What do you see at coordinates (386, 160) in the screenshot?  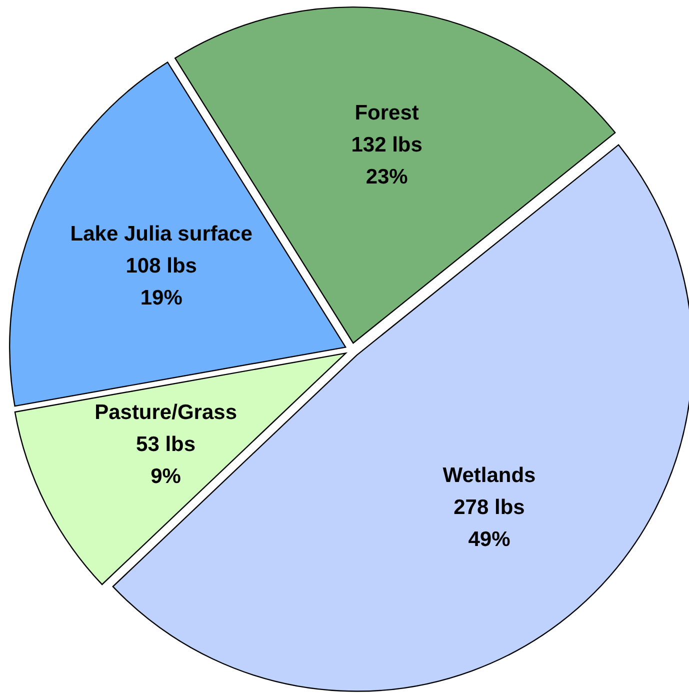 I see `data-label: 132 lbs 23%` at bounding box center [386, 160].